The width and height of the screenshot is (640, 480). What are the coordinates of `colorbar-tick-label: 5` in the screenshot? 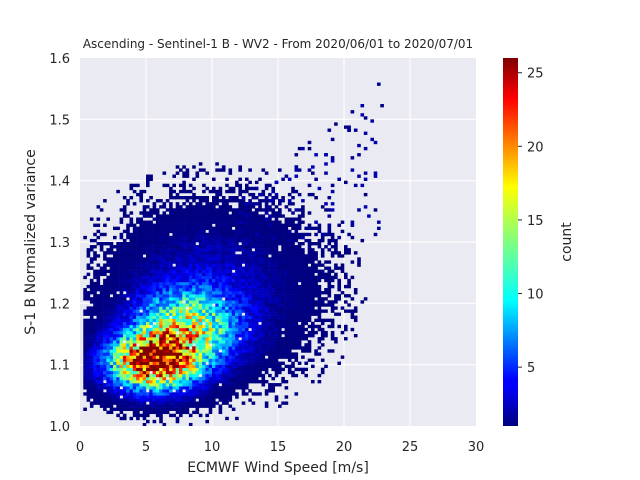 It's located at (531, 368).